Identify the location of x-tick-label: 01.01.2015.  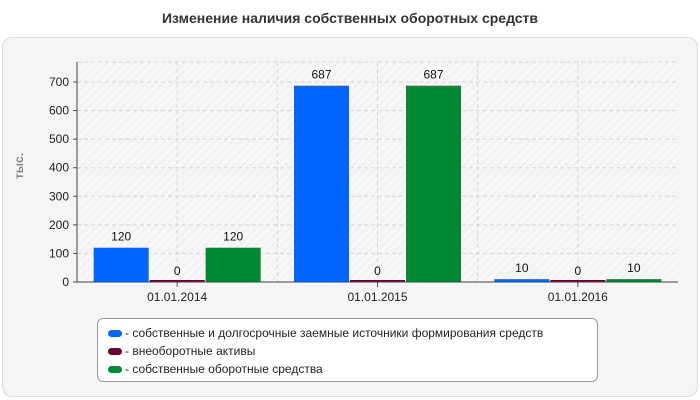
(377, 297).